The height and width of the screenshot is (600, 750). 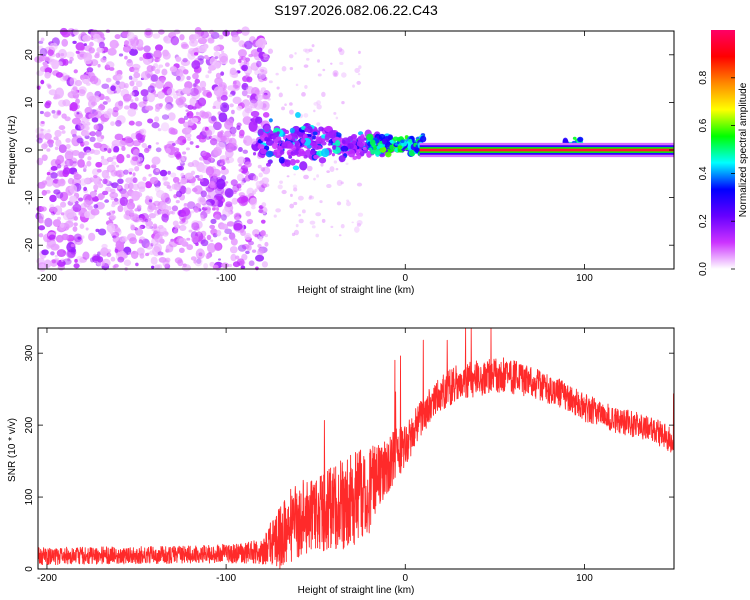 I want to click on spectrogram-y-tick-label: -20, so click(x=29, y=245).